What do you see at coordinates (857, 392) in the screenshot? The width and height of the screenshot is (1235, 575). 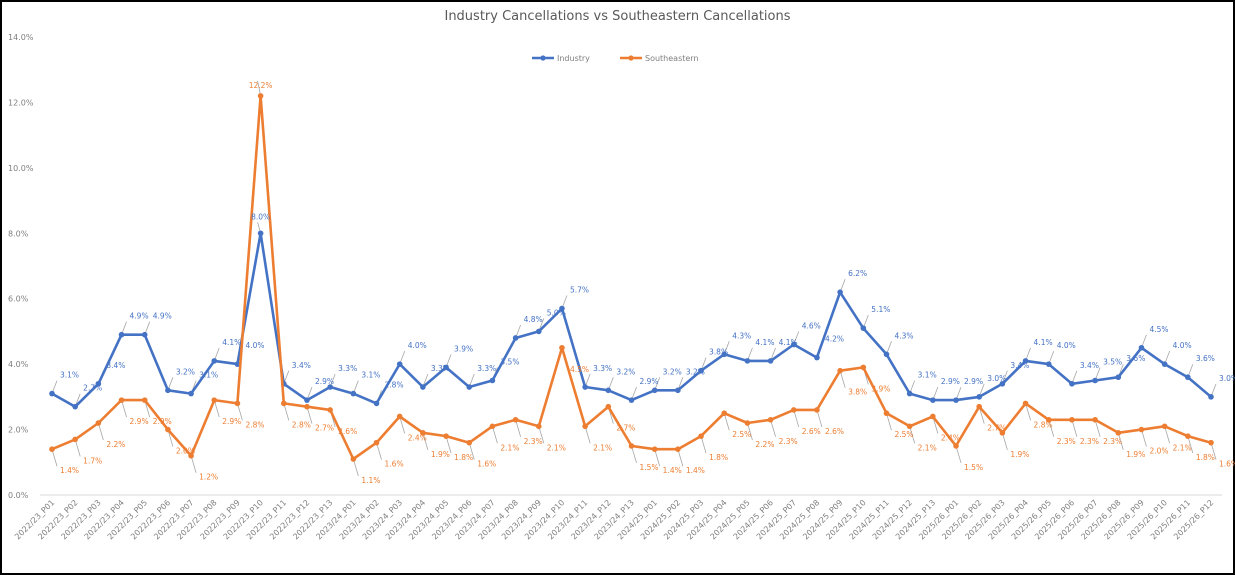 I see `data-label-southeastern: 3.8%` at bounding box center [857, 392].